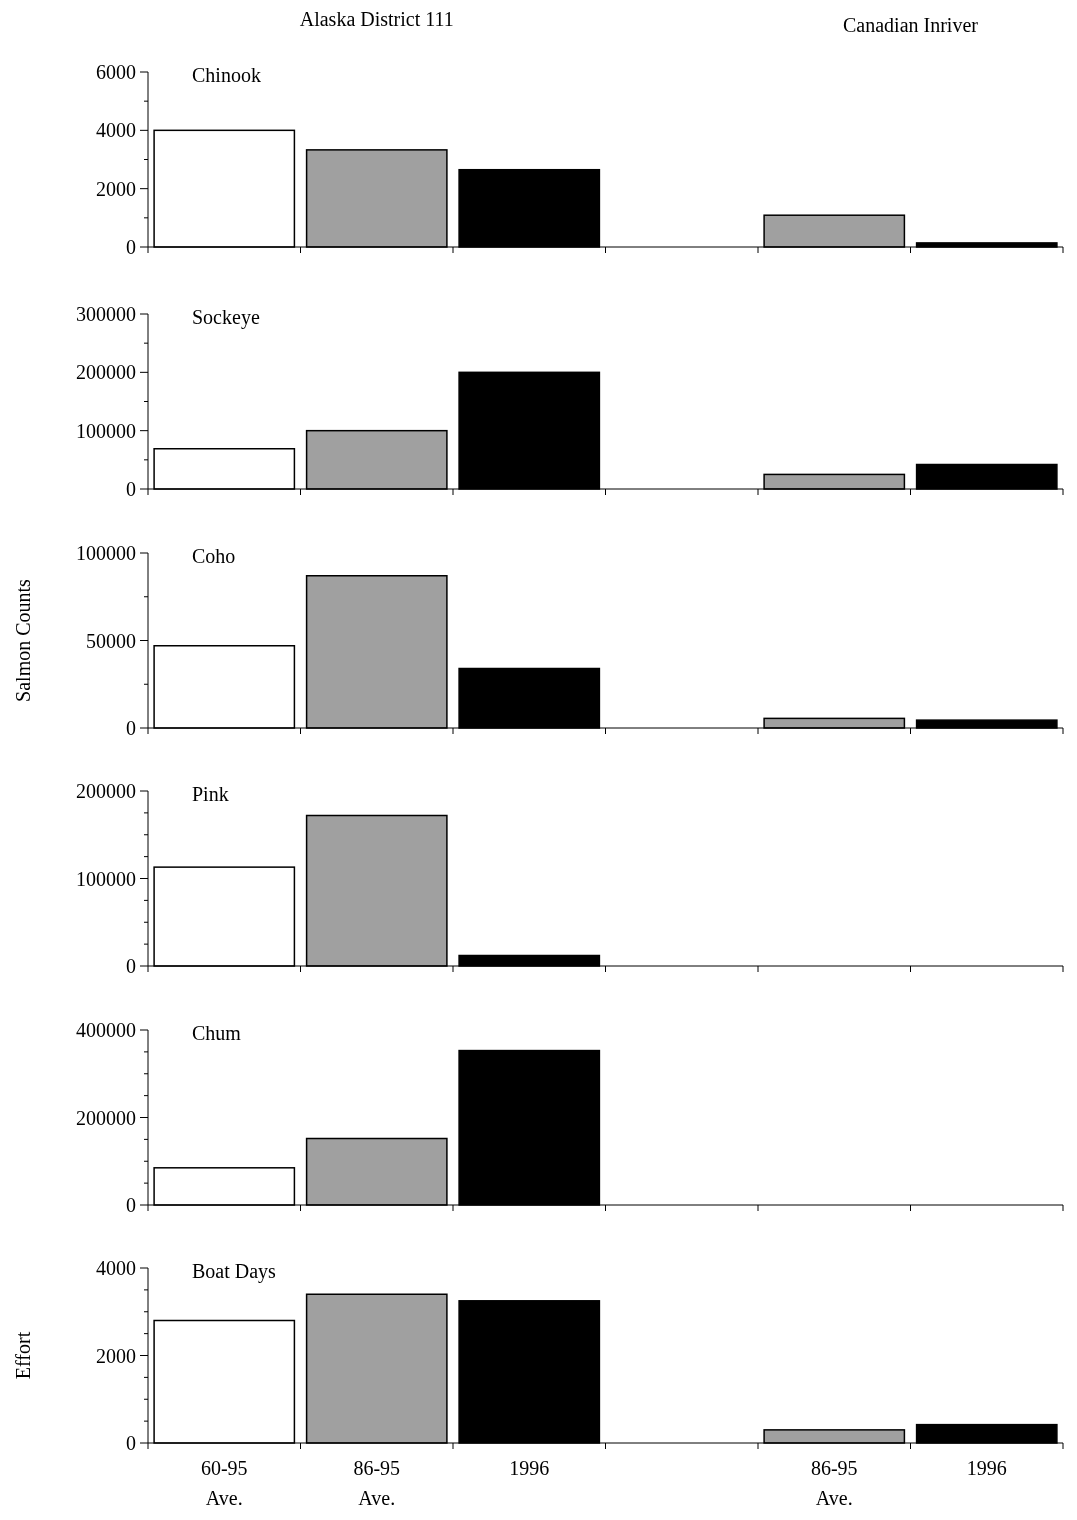  What do you see at coordinates (234, 1271) in the screenshot?
I see `chart-title: Boat Days` at bounding box center [234, 1271].